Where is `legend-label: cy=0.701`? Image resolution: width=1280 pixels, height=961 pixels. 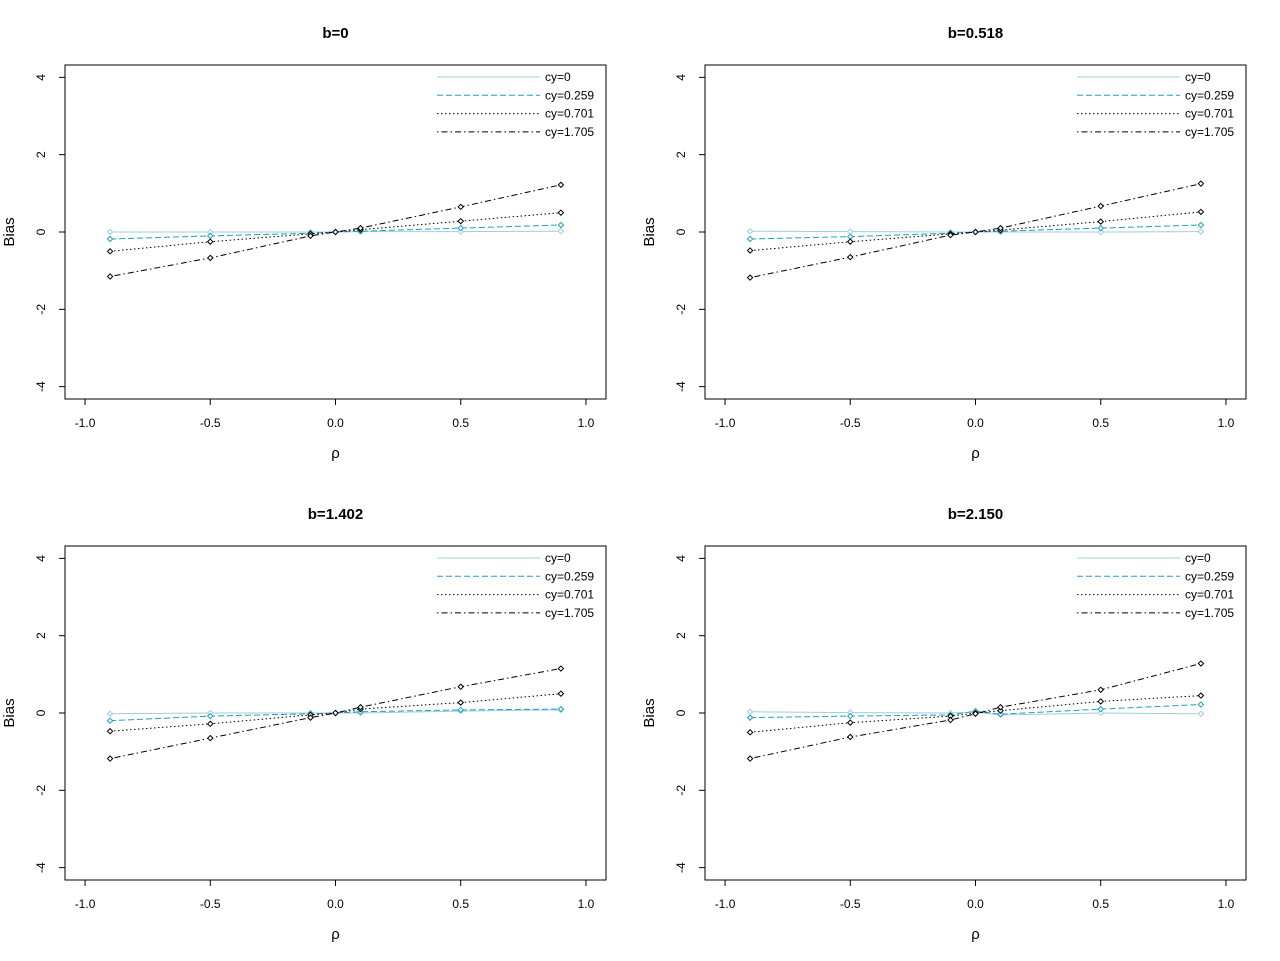
legend-label: cy=0.701 is located at coordinates (569, 114).